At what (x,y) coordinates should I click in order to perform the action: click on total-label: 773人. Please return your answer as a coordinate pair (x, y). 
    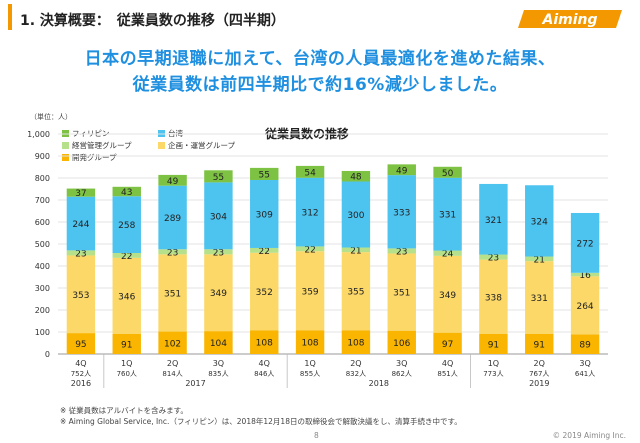
    Looking at the image, I should click on (493, 374).